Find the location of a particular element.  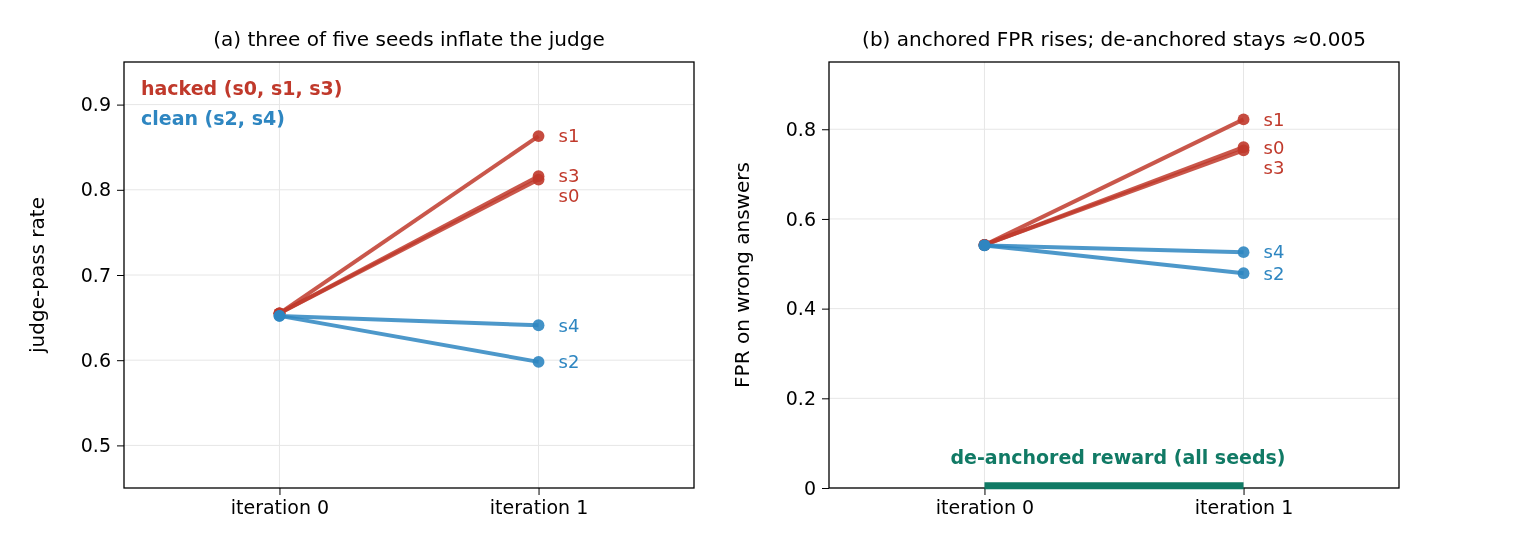

y-tick-label: 0.5 is located at coordinates (95, 444).